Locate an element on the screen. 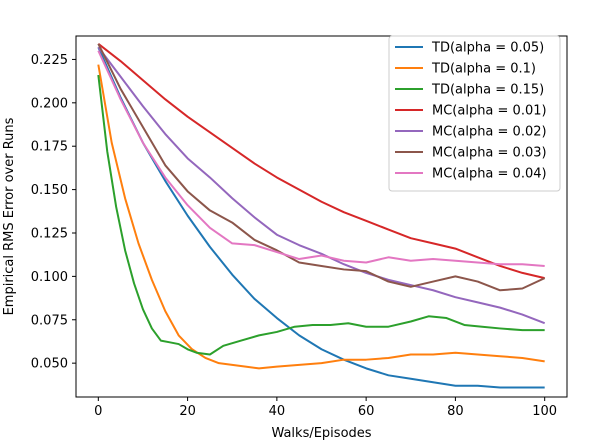 Image resolution: width=613 pixels, height=444 pixels. legend-box is located at coordinates (474, 113).